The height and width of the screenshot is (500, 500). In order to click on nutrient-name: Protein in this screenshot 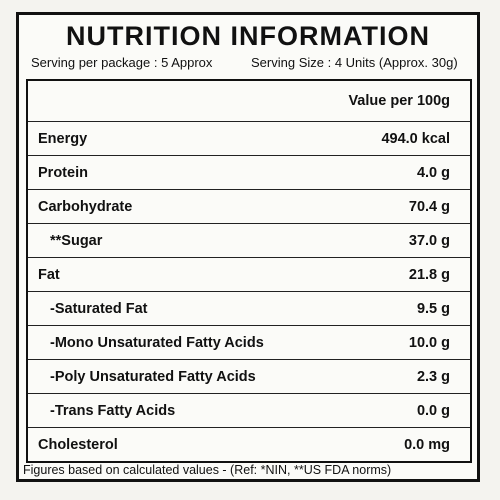, I will do `click(63, 172)`.